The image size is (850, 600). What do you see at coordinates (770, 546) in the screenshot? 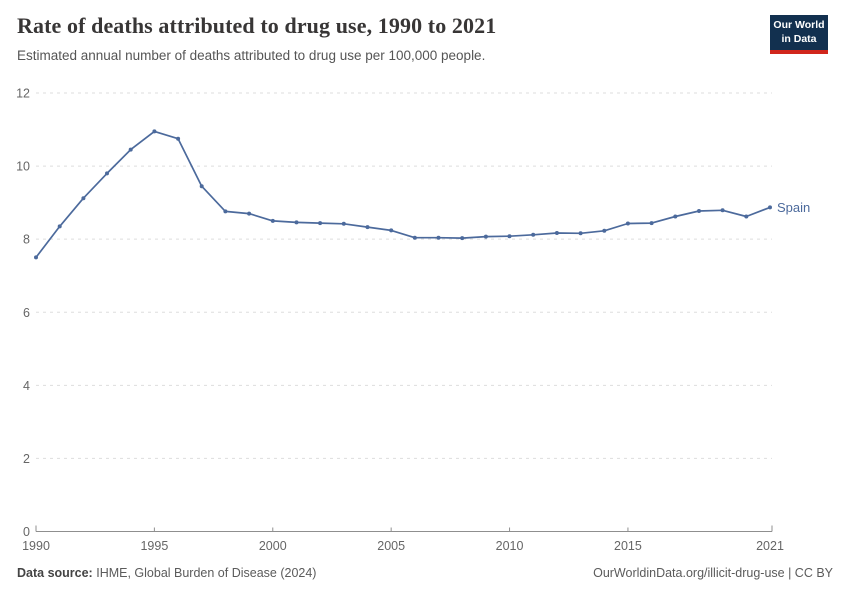
I see `x-axis-tick-label: 2021` at bounding box center [770, 546].